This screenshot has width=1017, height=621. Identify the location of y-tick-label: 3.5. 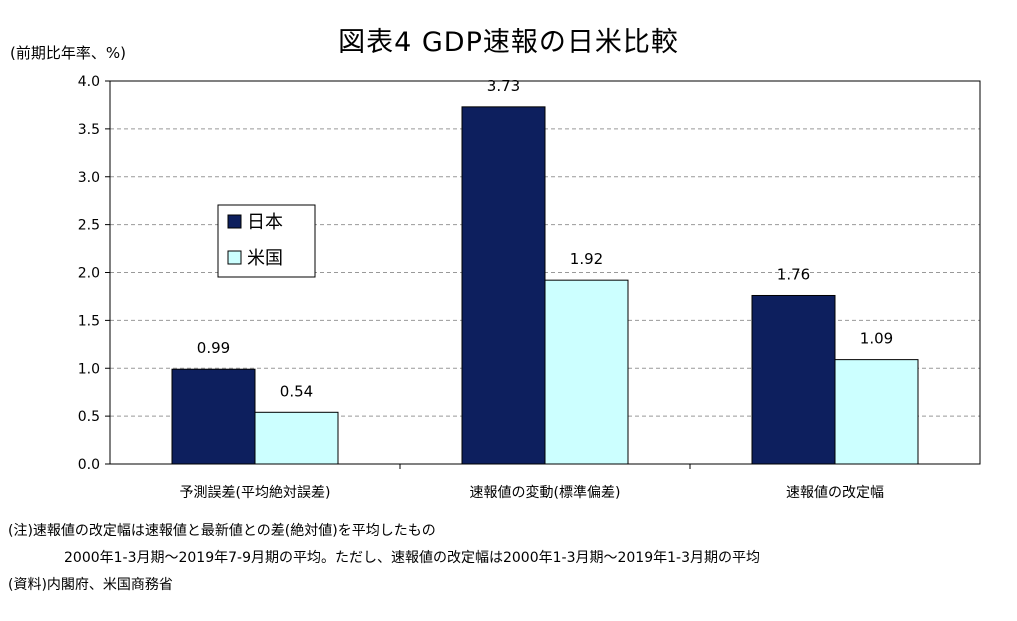
(89, 130).